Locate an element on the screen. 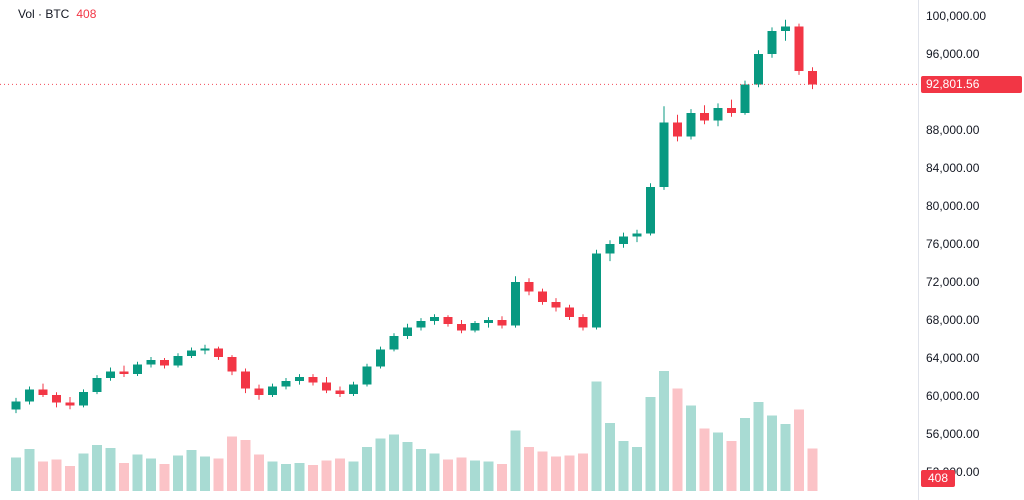 This screenshot has height=500, width=1024. price-axis-label: 68,000.00 is located at coordinates (953, 320).